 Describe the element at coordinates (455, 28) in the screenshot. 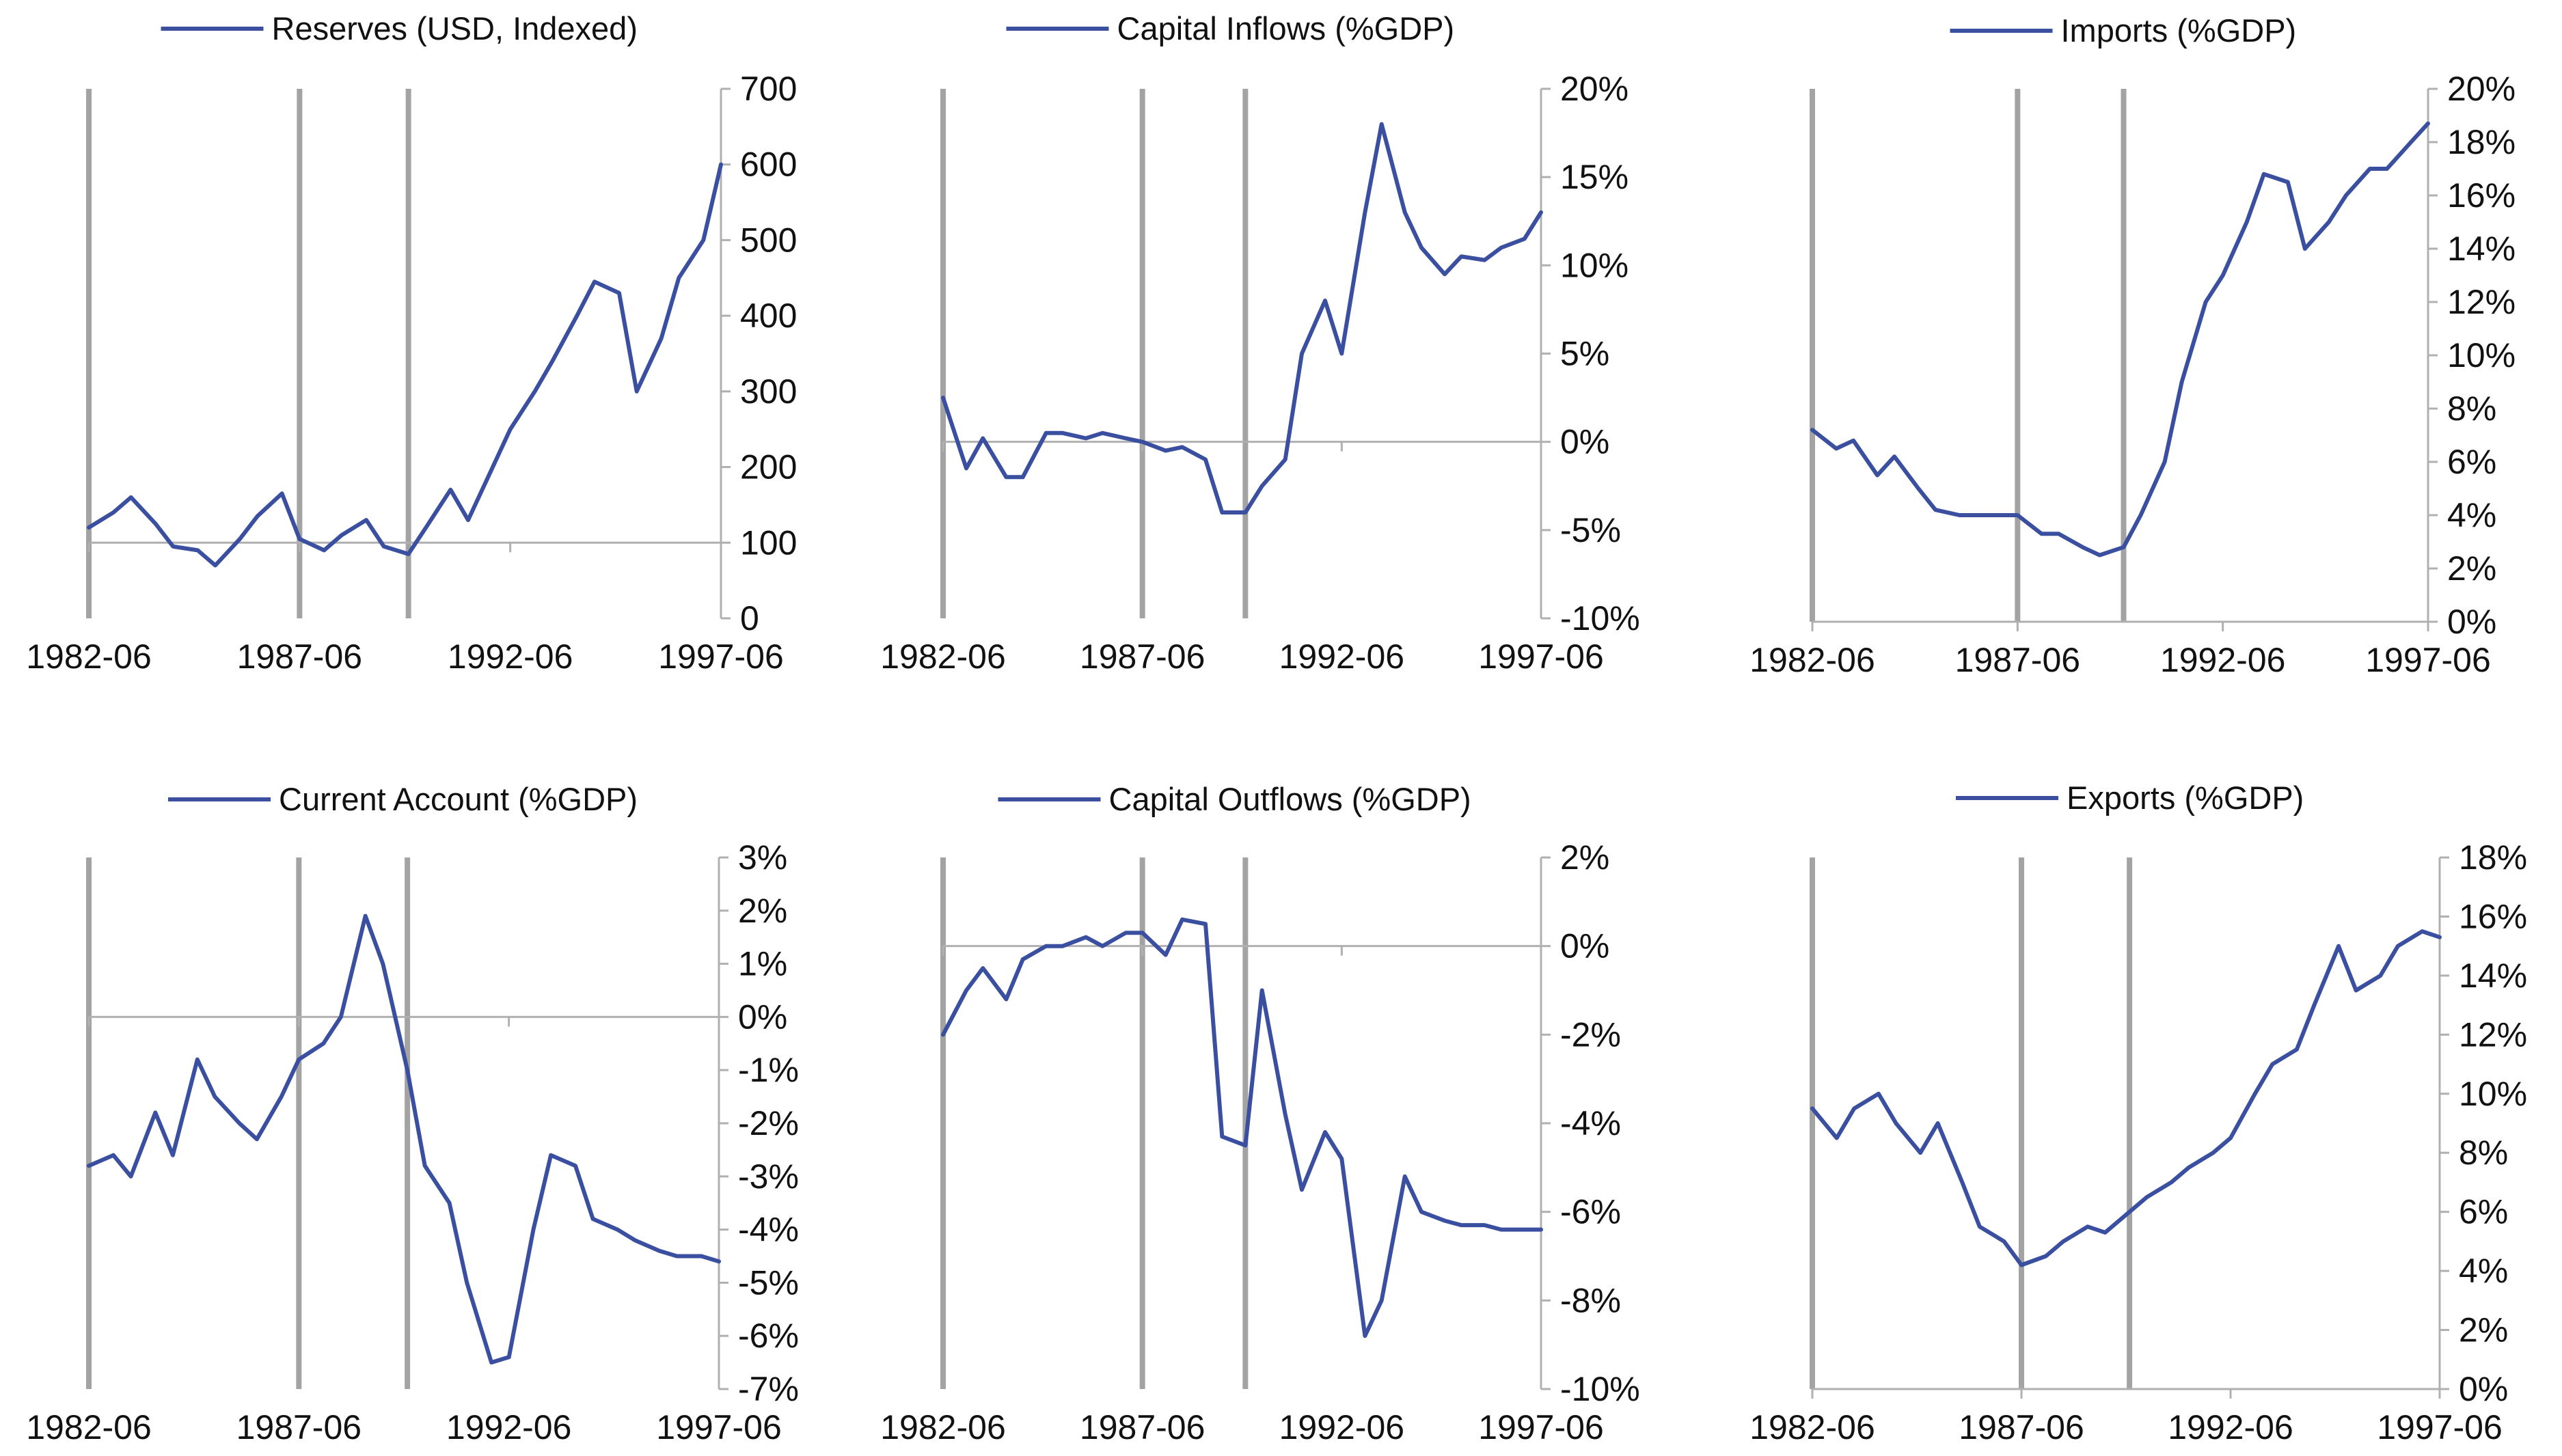

I see `legend-label: Reserves (USD, Indexed)` at that location.